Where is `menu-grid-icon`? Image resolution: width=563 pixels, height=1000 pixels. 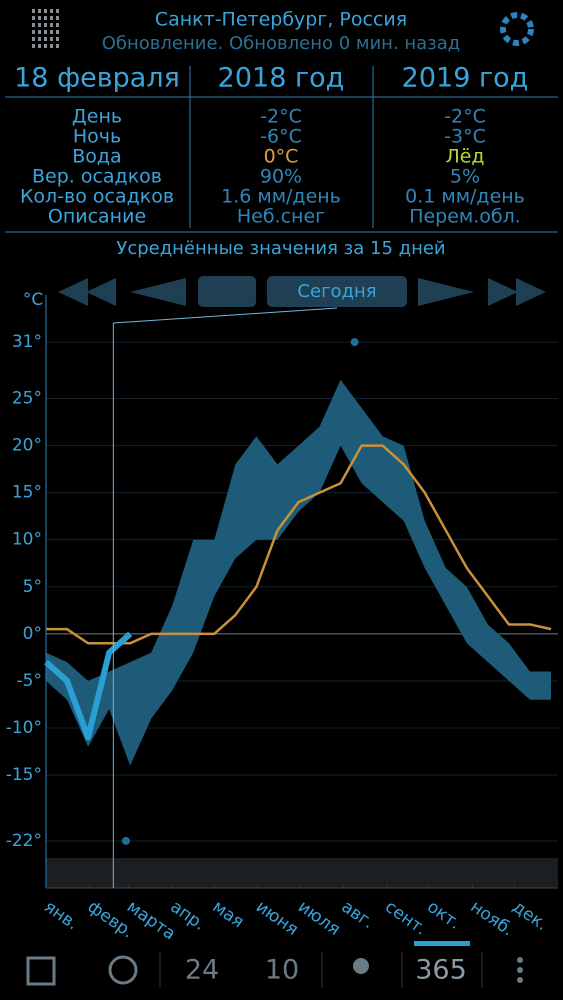
menu-grid-icon is located at coordinates (47, 29).